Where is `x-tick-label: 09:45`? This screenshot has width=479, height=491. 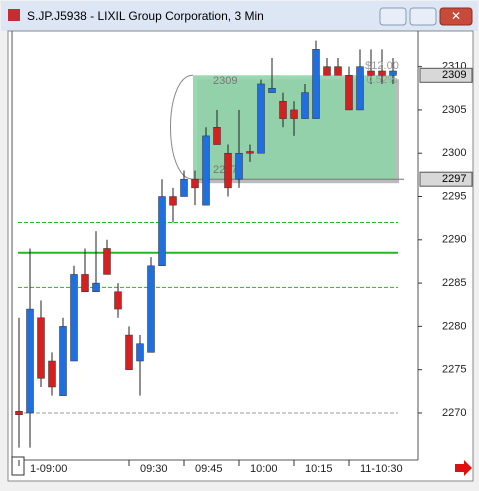
x-tick-label: 09:45 is located at coordinates (209, 469).